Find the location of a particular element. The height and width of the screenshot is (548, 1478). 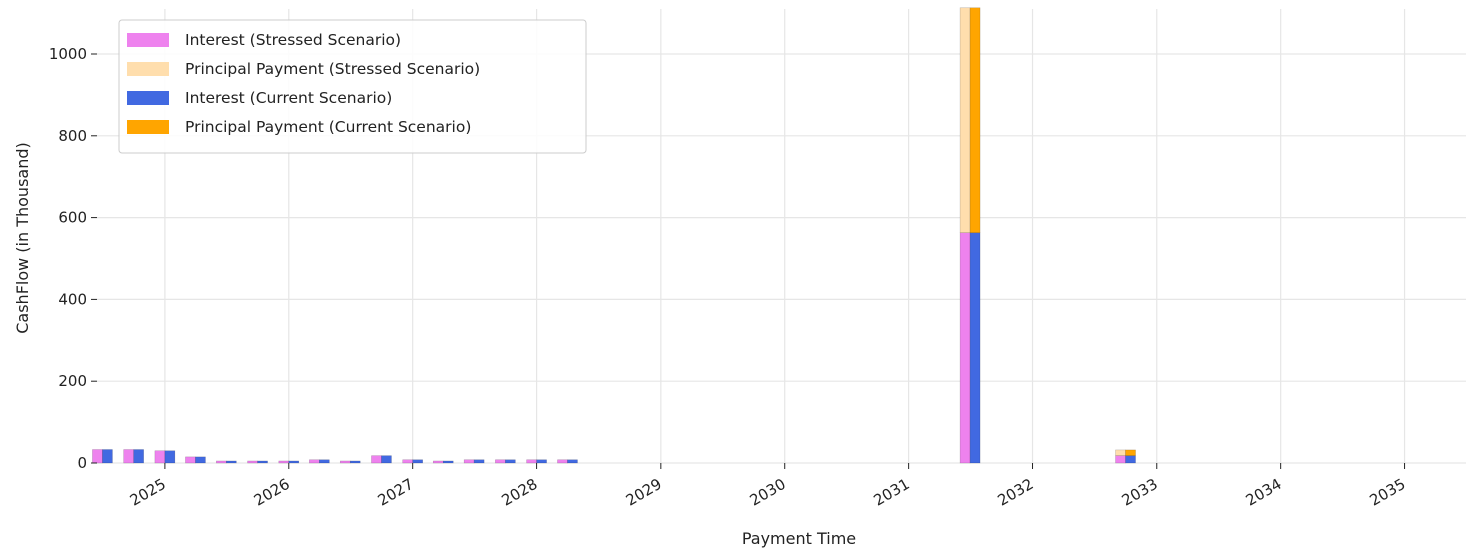

x-tick-label: 2033 is located at coordinates (1140, 492).